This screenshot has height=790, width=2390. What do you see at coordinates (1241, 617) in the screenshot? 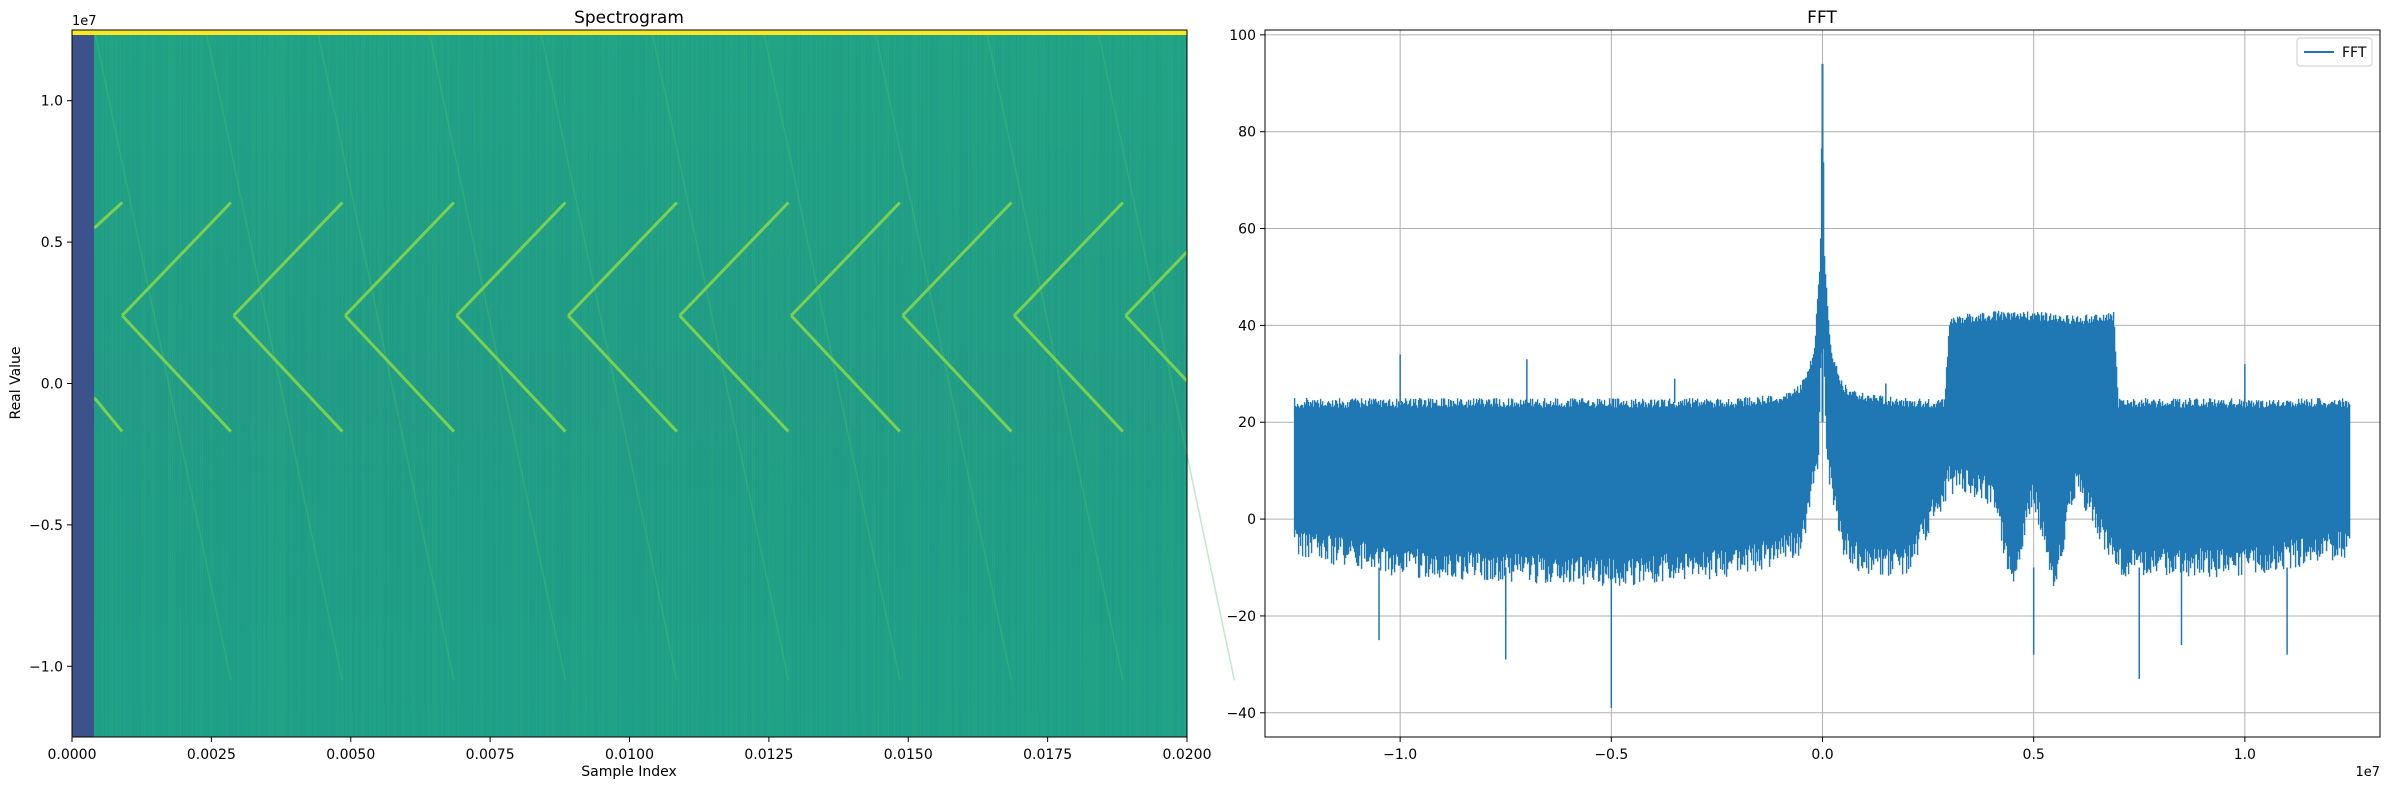
I see `y-tick-label: −20` at bounding box center [1241, 617].